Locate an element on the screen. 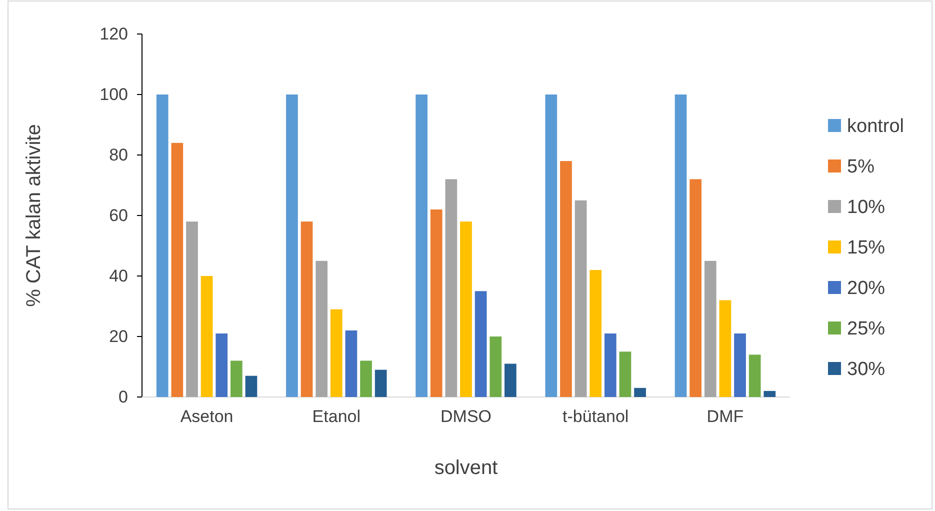 The height and width of the screenshot is (511, 935). x-tick-label: Etanol is located at coordinates (336, 416).